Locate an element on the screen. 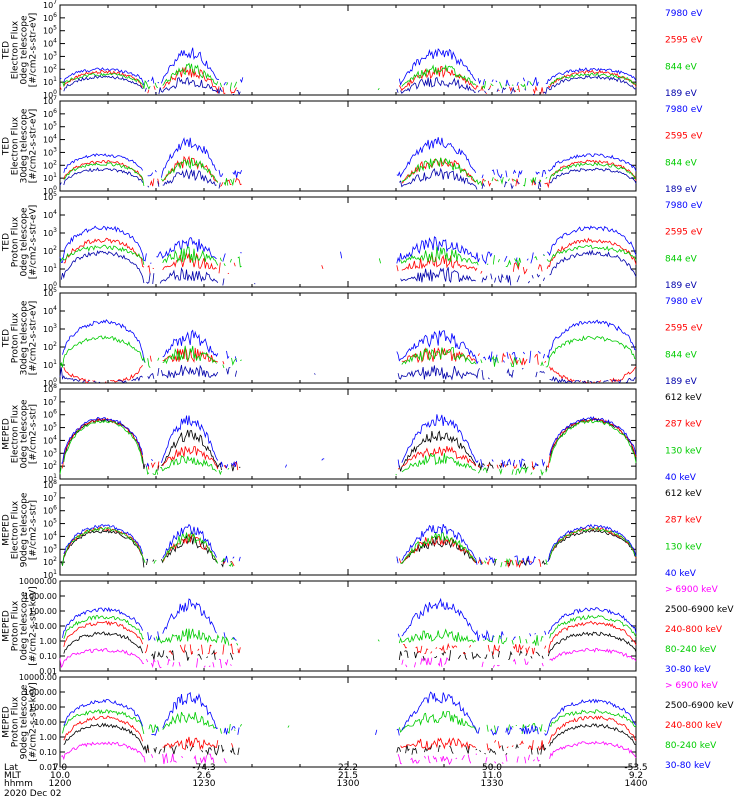 The image size is (750, 800). x-tick-label-mlt: 11.0 is located at coordinates (492, 776).